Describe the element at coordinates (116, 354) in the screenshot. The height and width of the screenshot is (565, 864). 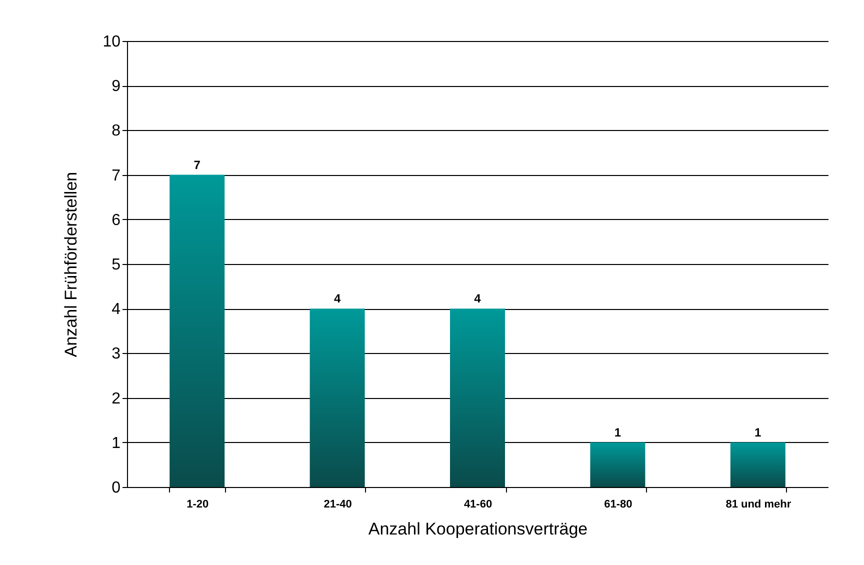
I see `y-tick-label: 3` at that location.